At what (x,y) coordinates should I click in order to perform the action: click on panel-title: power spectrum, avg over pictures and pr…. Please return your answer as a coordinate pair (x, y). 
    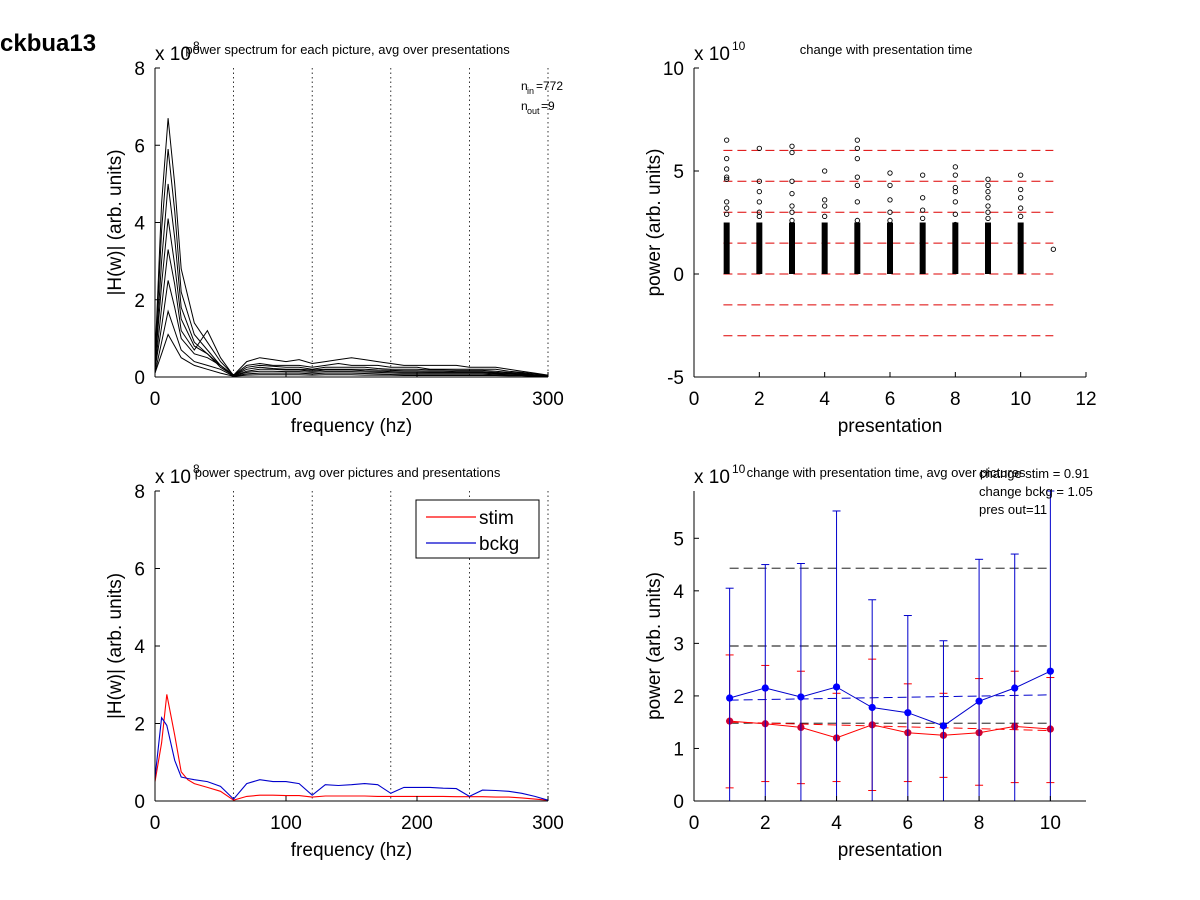
    Looking at the image, I should click on (348, 472).